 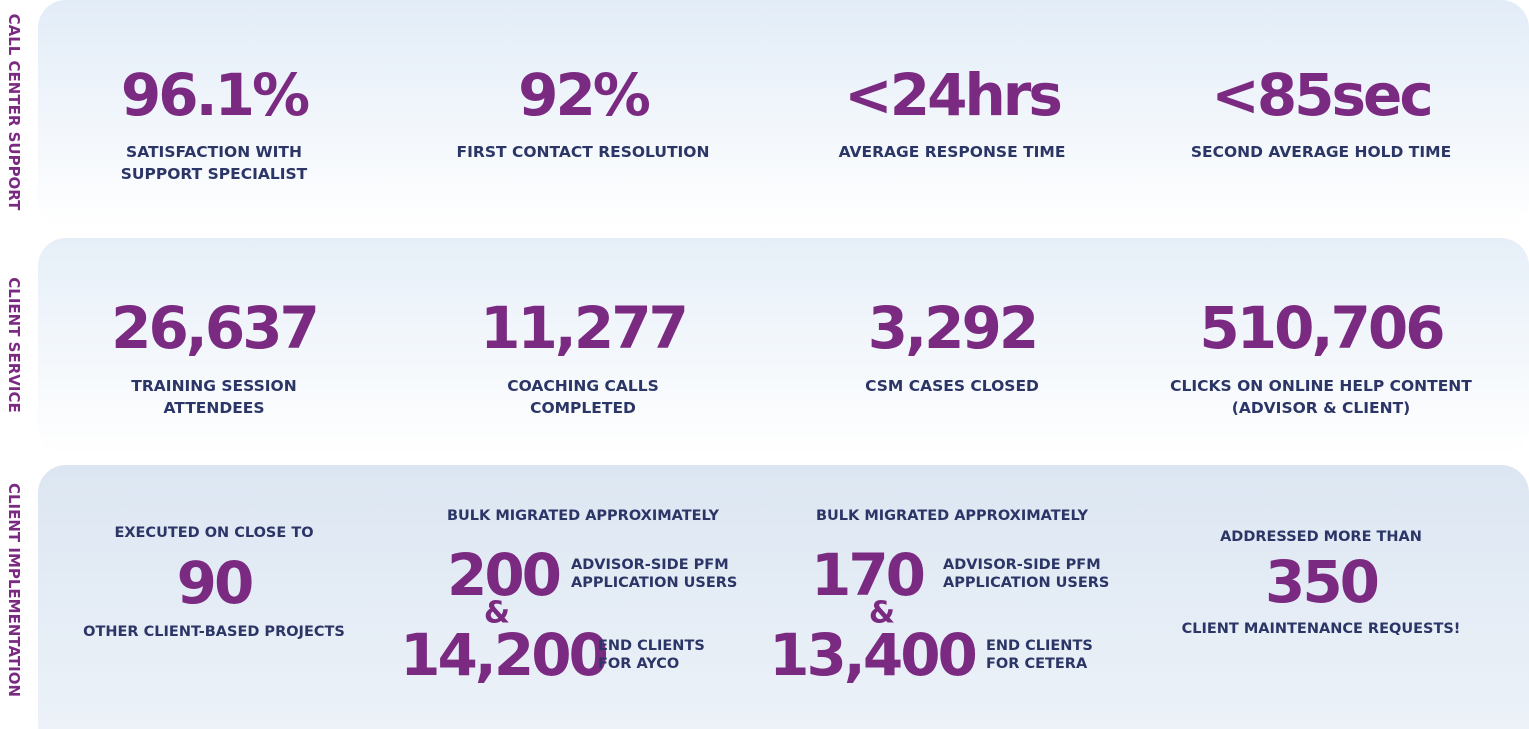 What do you see at coordinates (215, 95) in the screenshot?
I see `stat-value: 96.1%` at bounding box center [215, 95].